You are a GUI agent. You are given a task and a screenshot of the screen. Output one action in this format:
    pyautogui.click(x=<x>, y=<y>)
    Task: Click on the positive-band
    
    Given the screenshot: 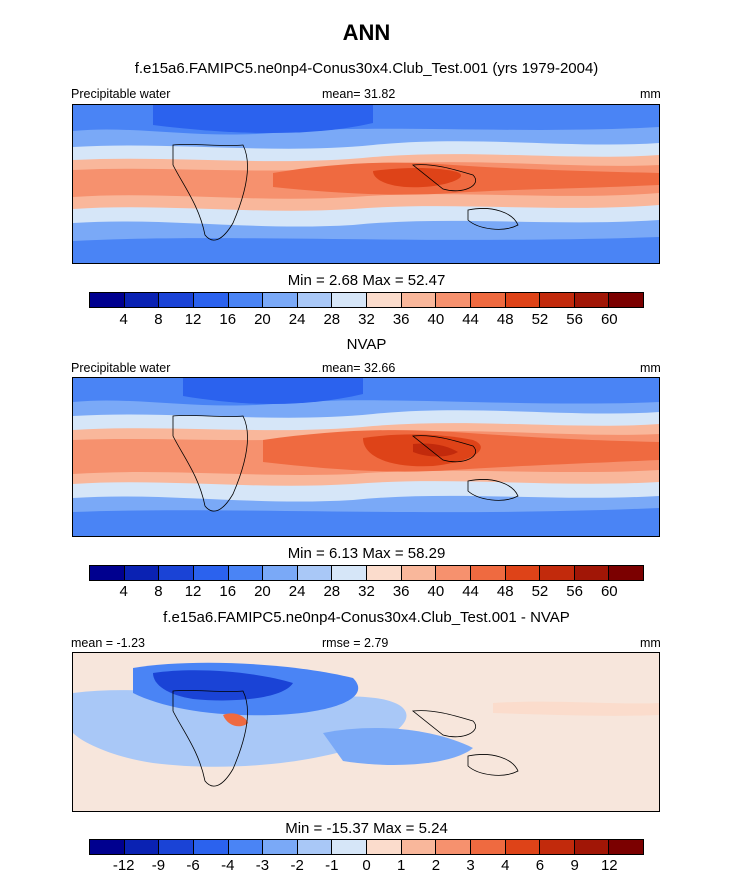 What is the action you would take?
    pyautogui.click(x=576, y=708)
    